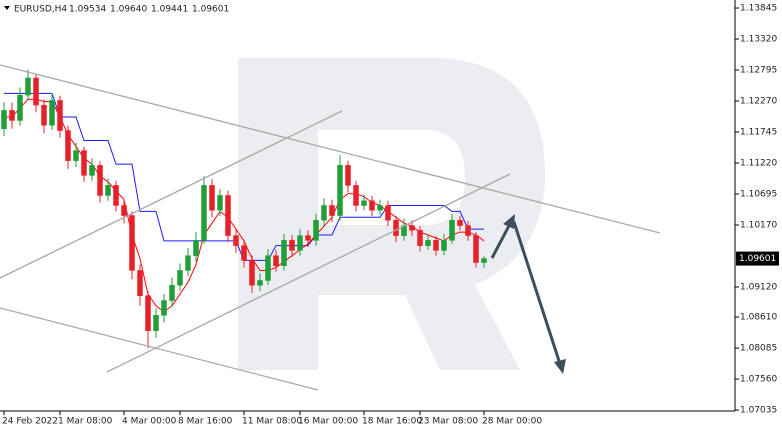  What do you see at coordinates (758, 71) in the screenshot?
I see `y-tick-label: 1.12795` at bounding box center [758, 71].